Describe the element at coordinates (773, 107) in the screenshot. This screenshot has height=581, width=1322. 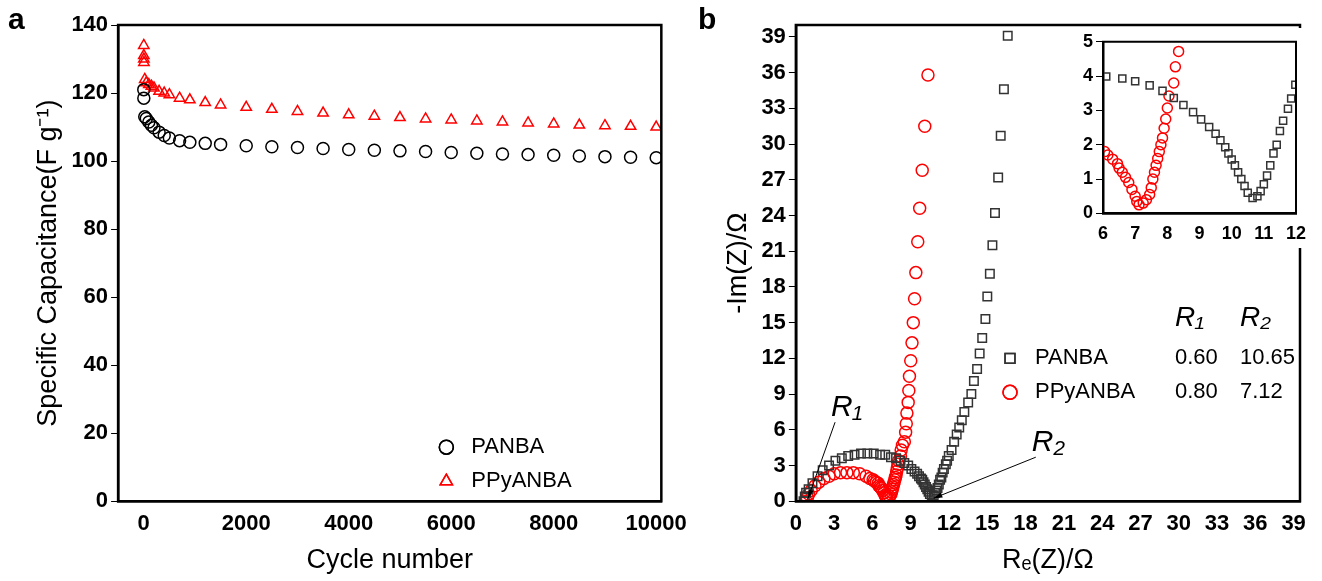
I see `y-tick-label: 33` at that location.